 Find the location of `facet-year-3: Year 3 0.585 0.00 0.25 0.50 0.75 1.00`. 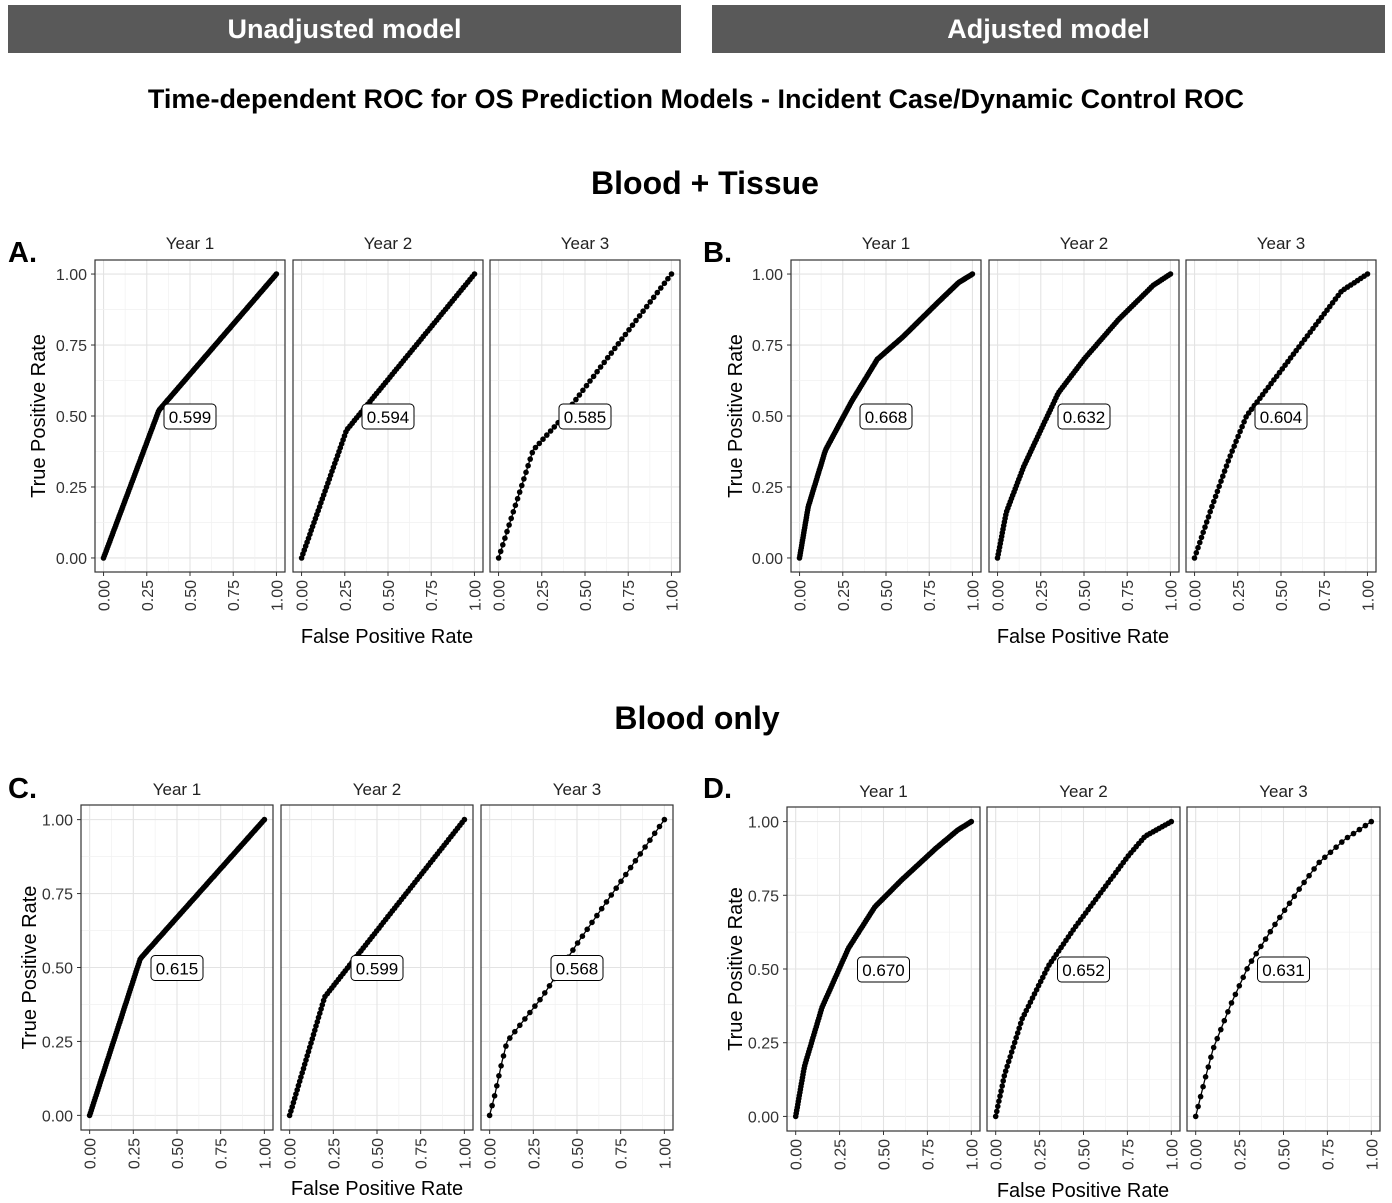

facet-year-3: Year 3 0.585 0.00 0.25 0.50 0.75 1.00 is located at coordinates (585, 422).